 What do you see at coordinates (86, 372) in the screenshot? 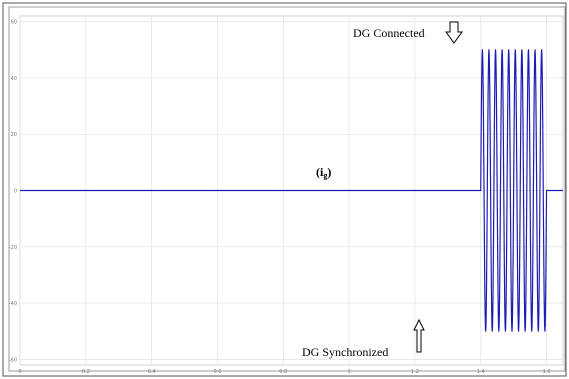
I see `x-tick-label: 0.2` at bounding box center [86, 372].